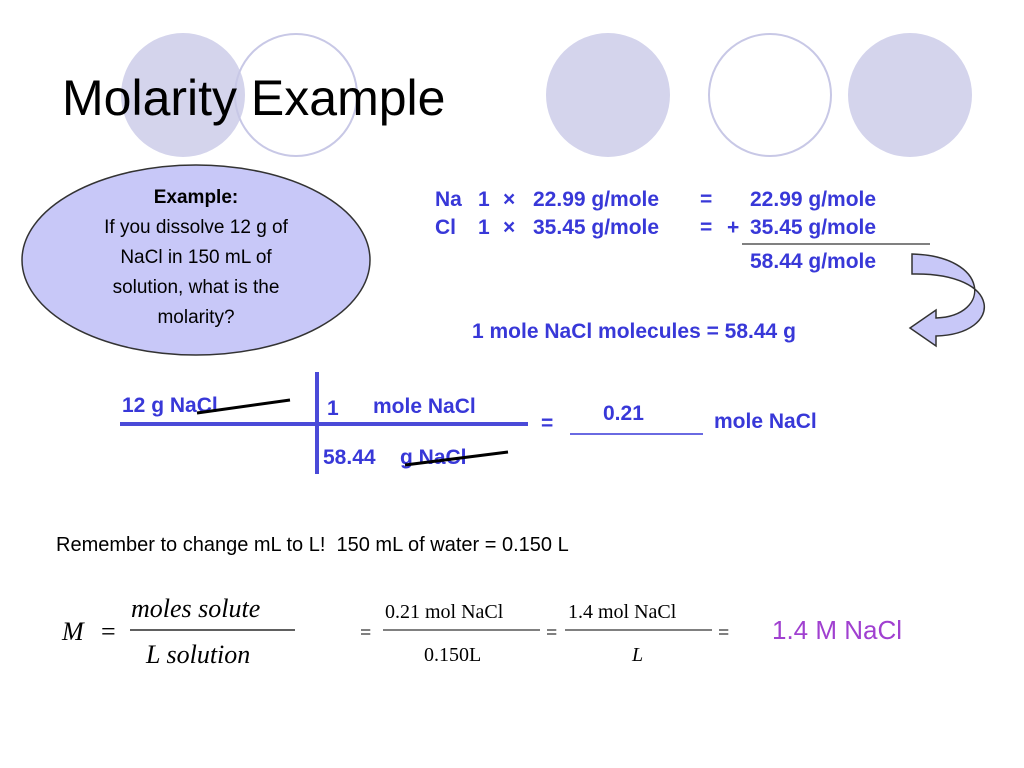  Describe the element at coordinates (445, 227) in the screenshot. I see `element: Cl` at that location.